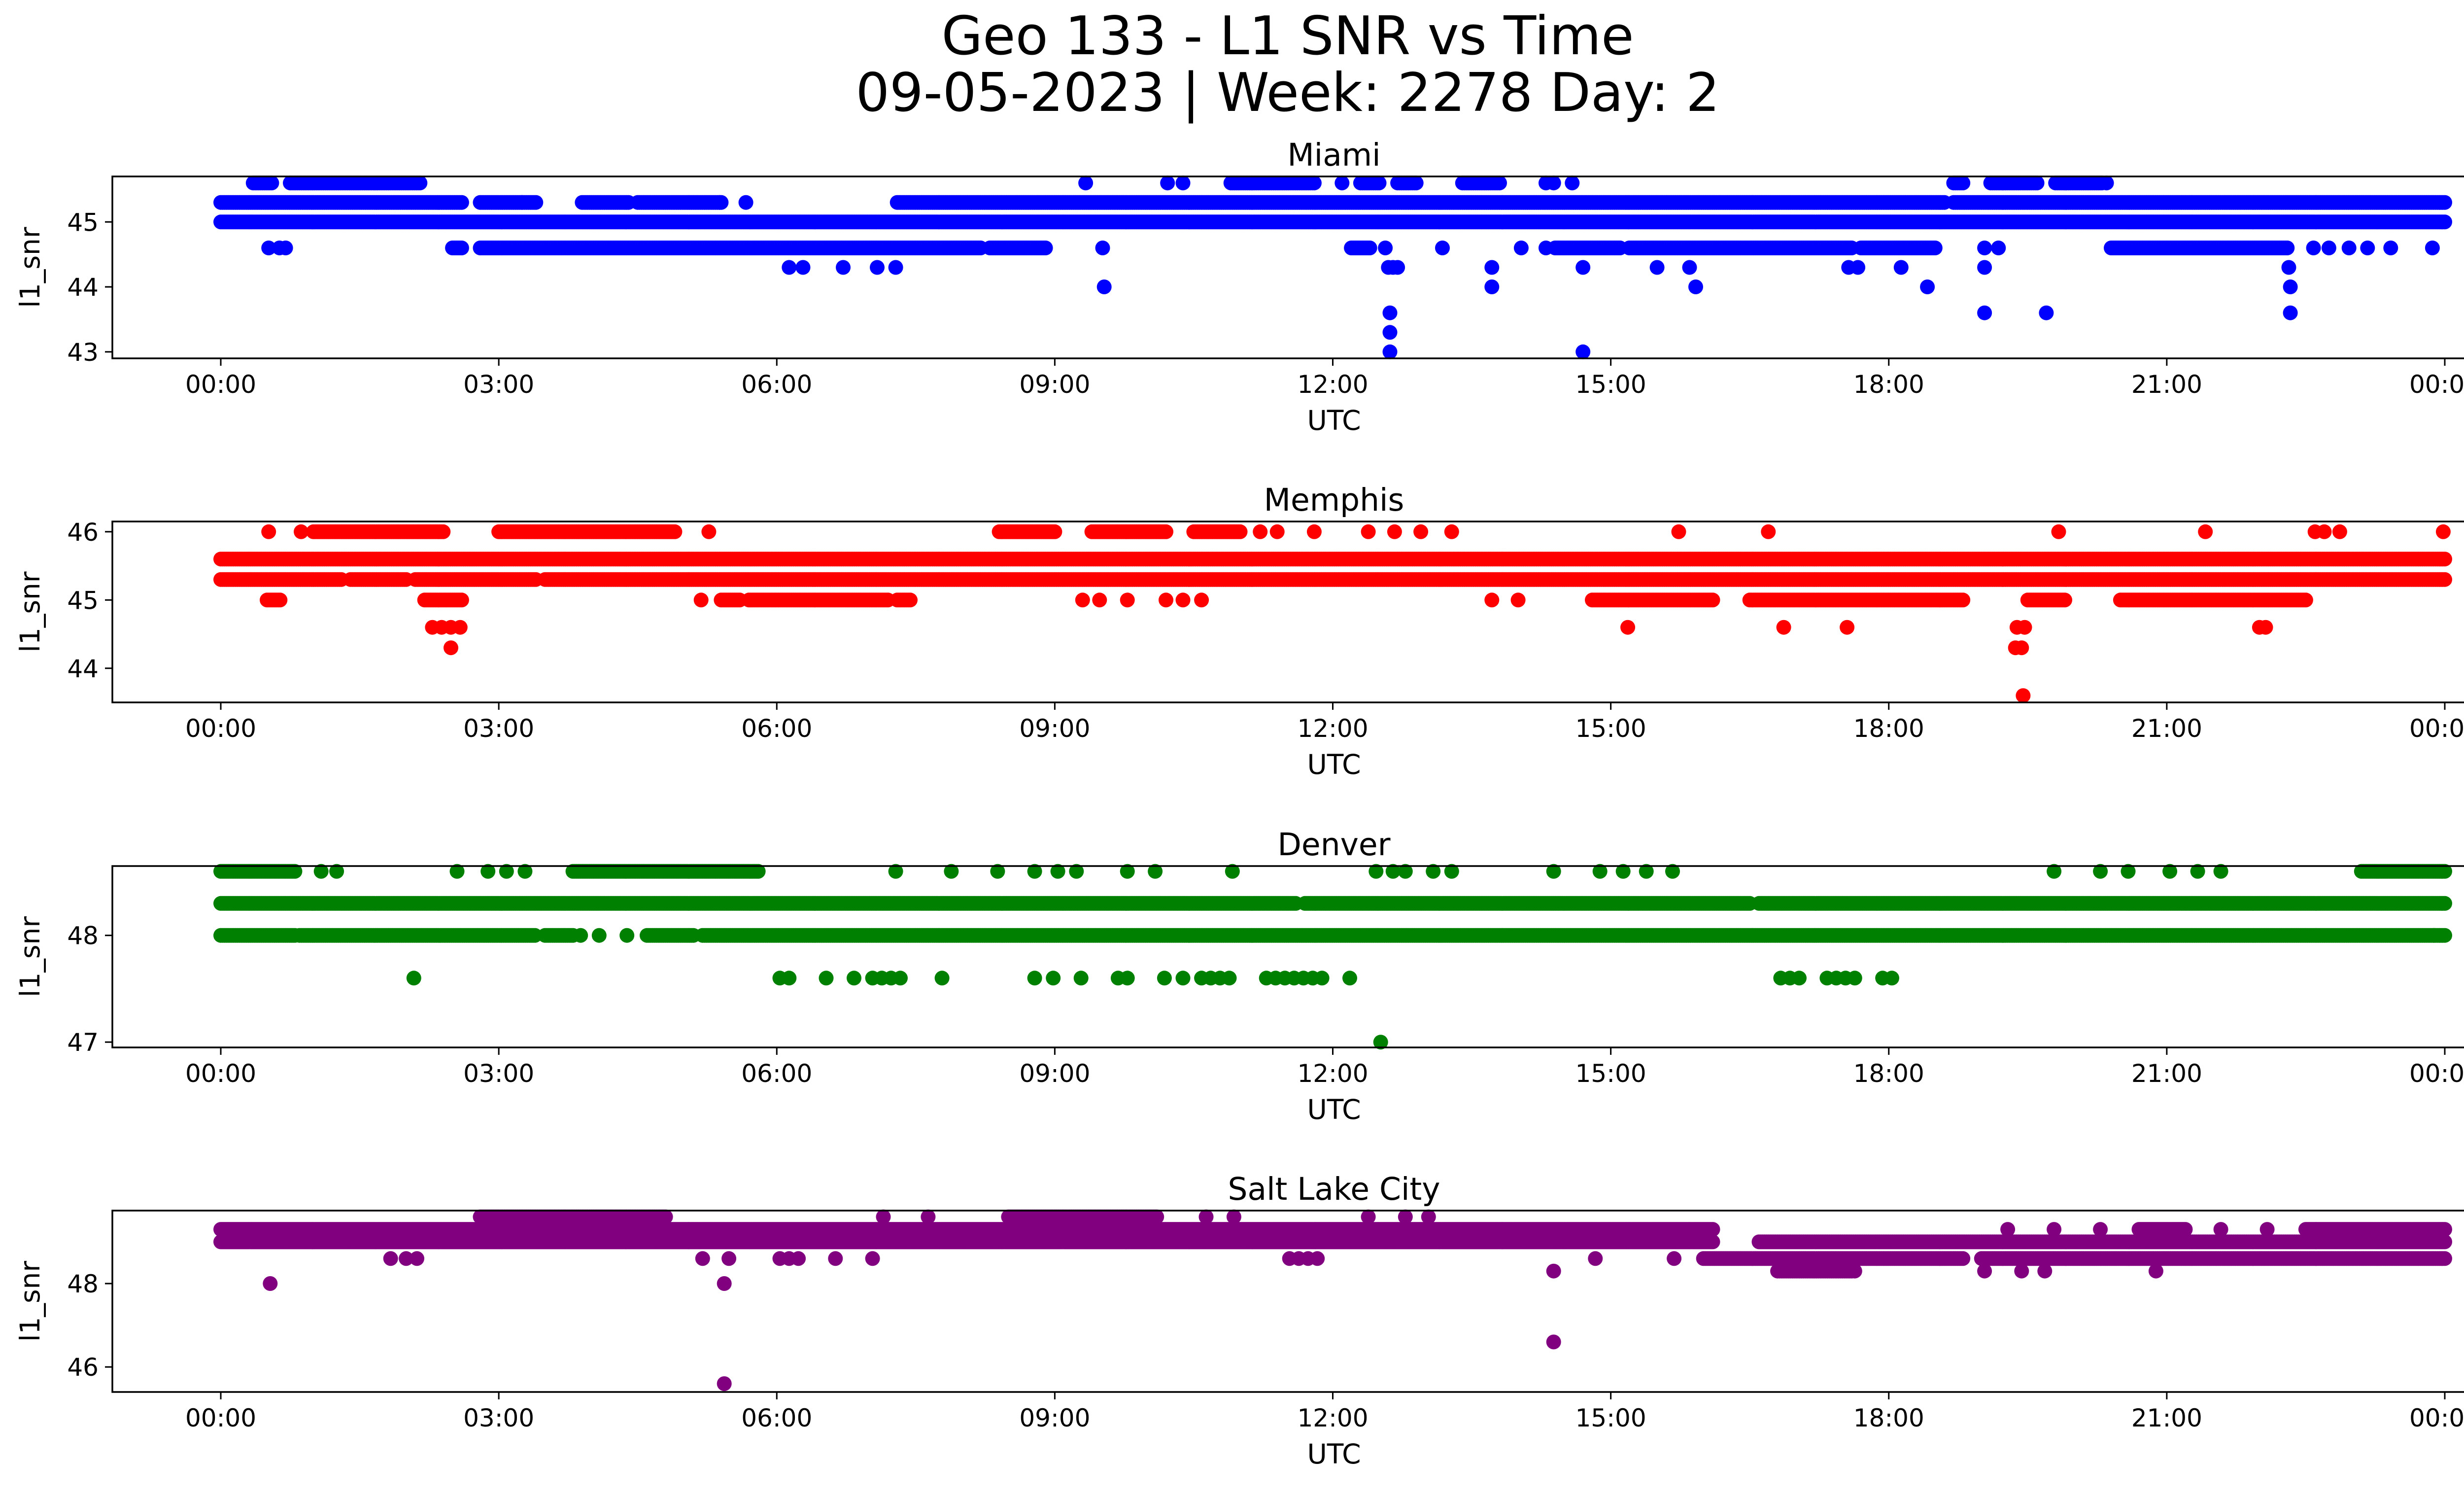  I want to click on y-tick-label: 43, so click(83, 352).